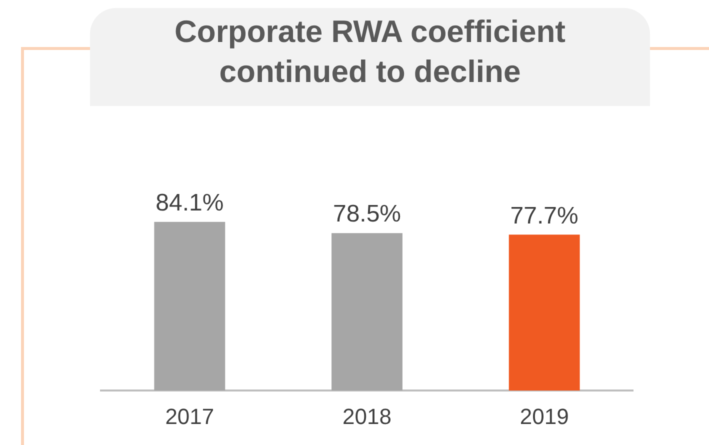  Describe the element at coordinates (190, 202) in the screenshot. I see `data-label: 84.1%` at that location.